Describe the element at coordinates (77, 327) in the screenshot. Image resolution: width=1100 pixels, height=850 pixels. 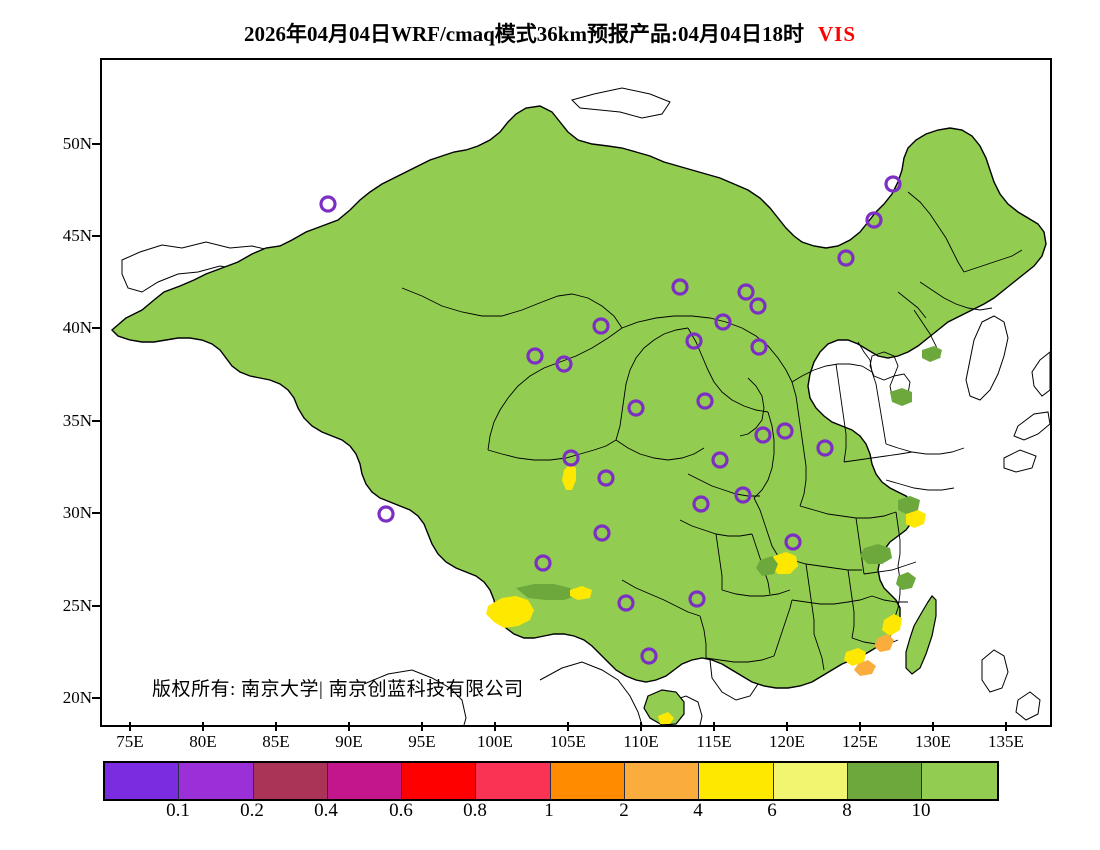
I see `y-tick-label-40N: 40N` at that location.